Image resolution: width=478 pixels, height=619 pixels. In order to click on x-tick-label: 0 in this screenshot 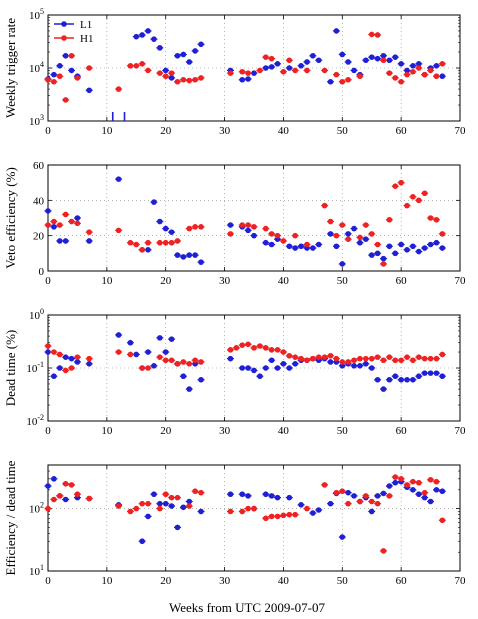, I will do `click(48, 281)`.